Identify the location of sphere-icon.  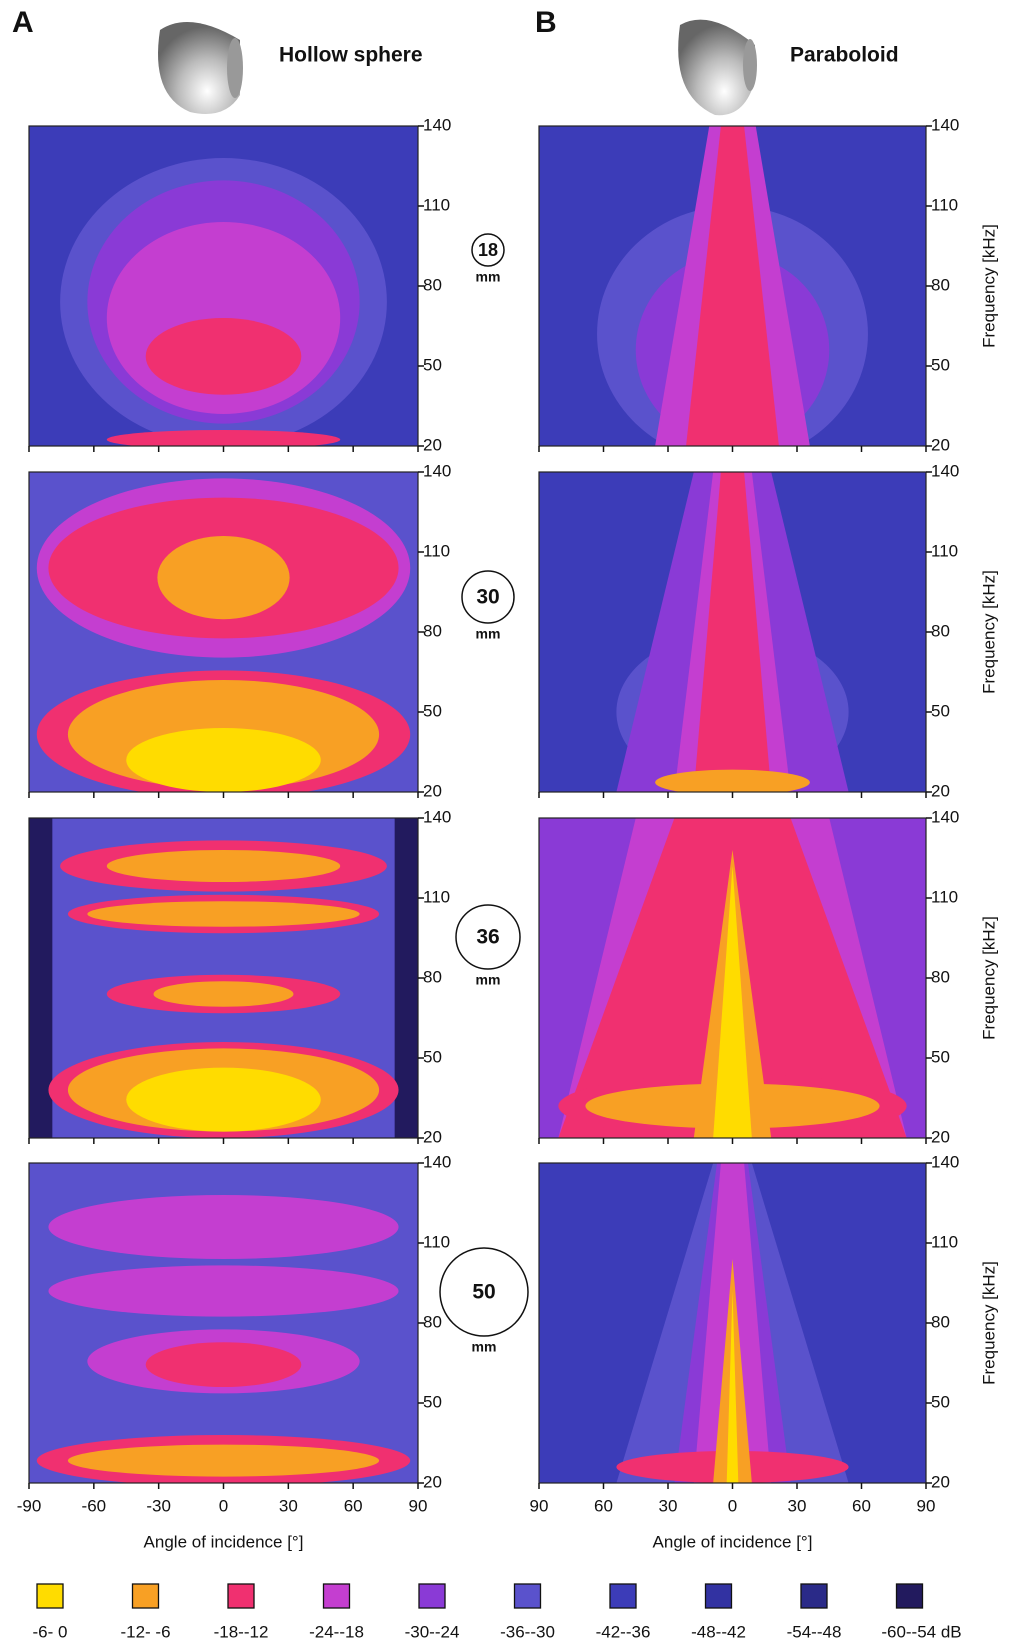
(199, 68).